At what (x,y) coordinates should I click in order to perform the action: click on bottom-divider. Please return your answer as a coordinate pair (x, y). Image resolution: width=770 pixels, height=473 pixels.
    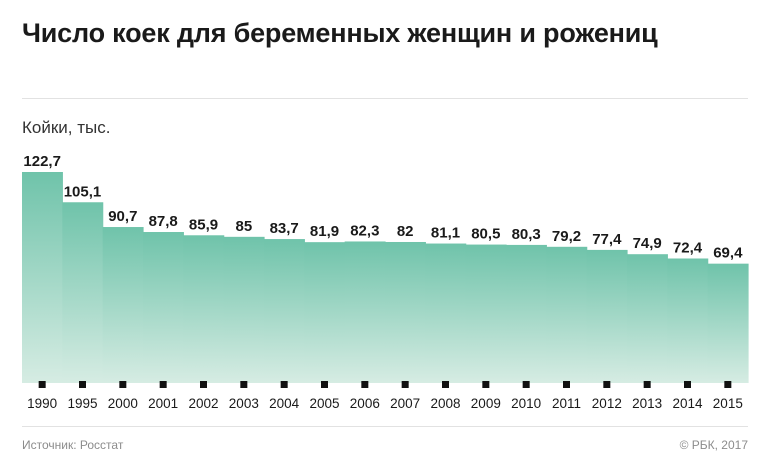
    Looking at the image, I should click on (385, 426).